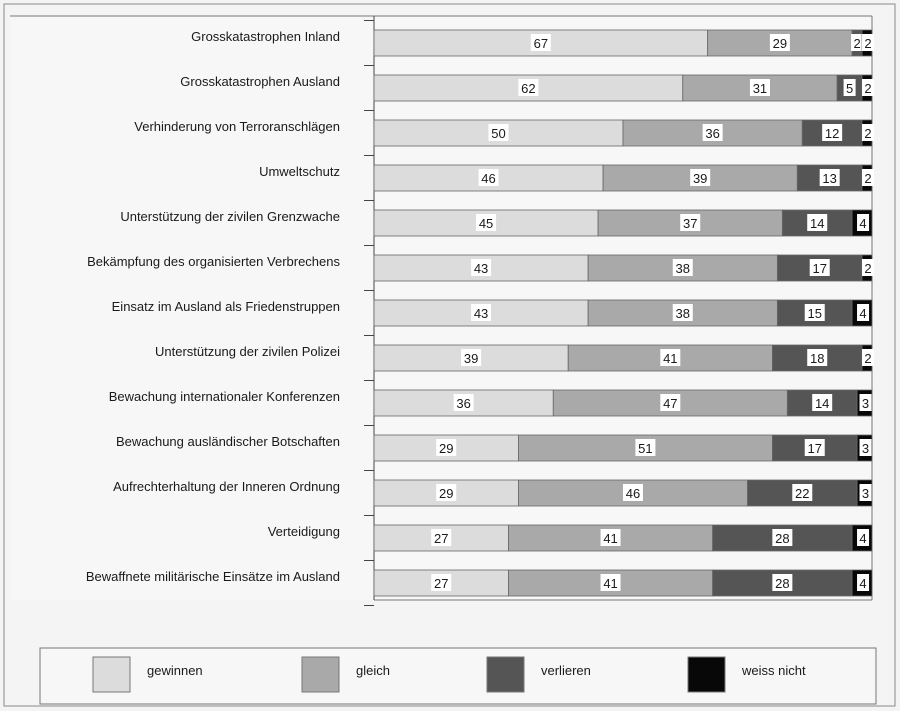  I want to click on data-label: 13, so click(829, 178).